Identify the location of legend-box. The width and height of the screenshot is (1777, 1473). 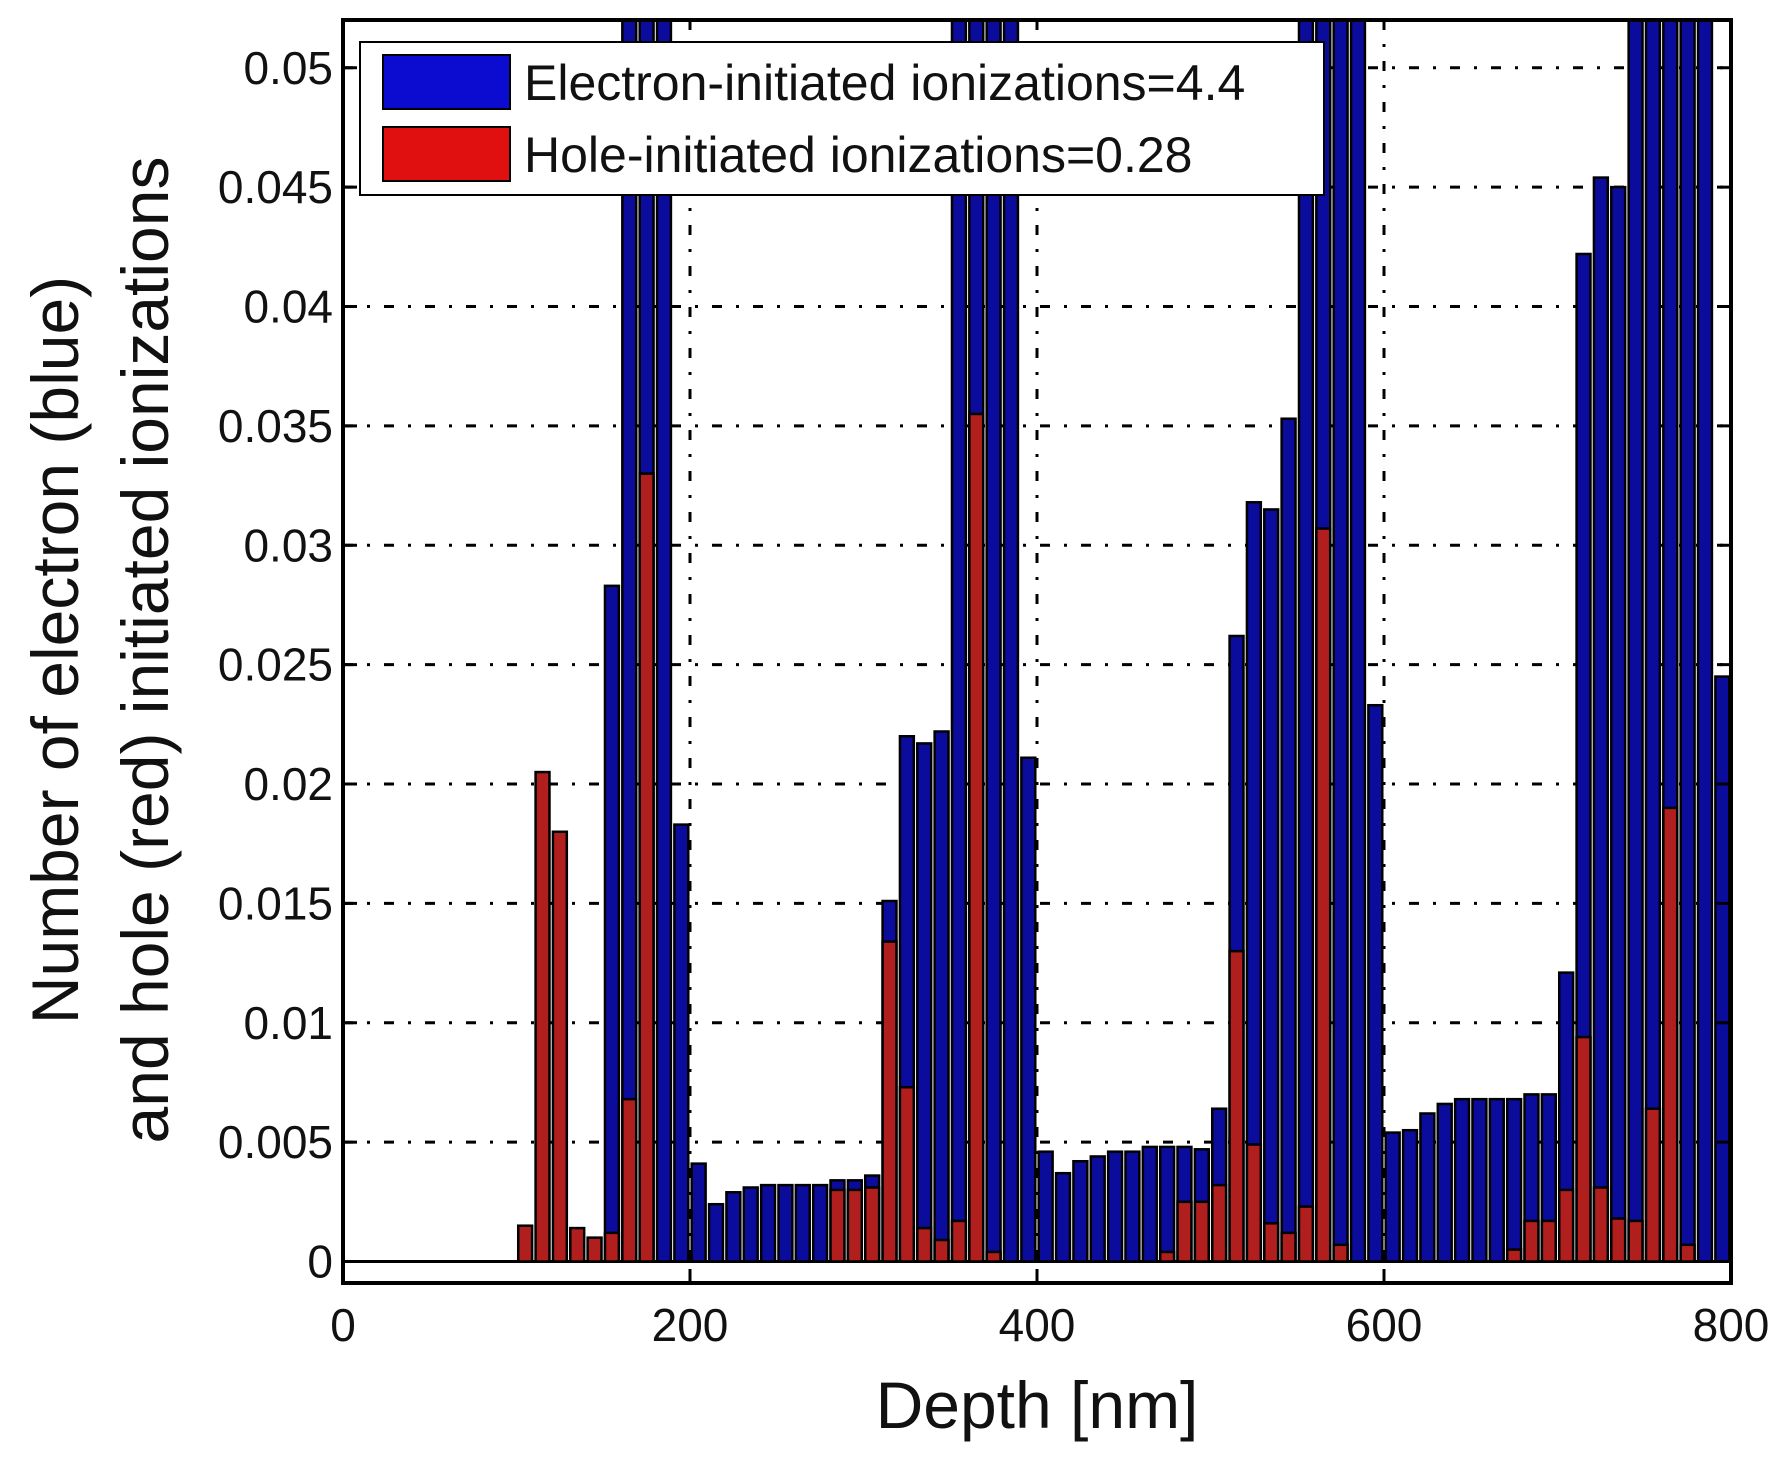
(842, 118).